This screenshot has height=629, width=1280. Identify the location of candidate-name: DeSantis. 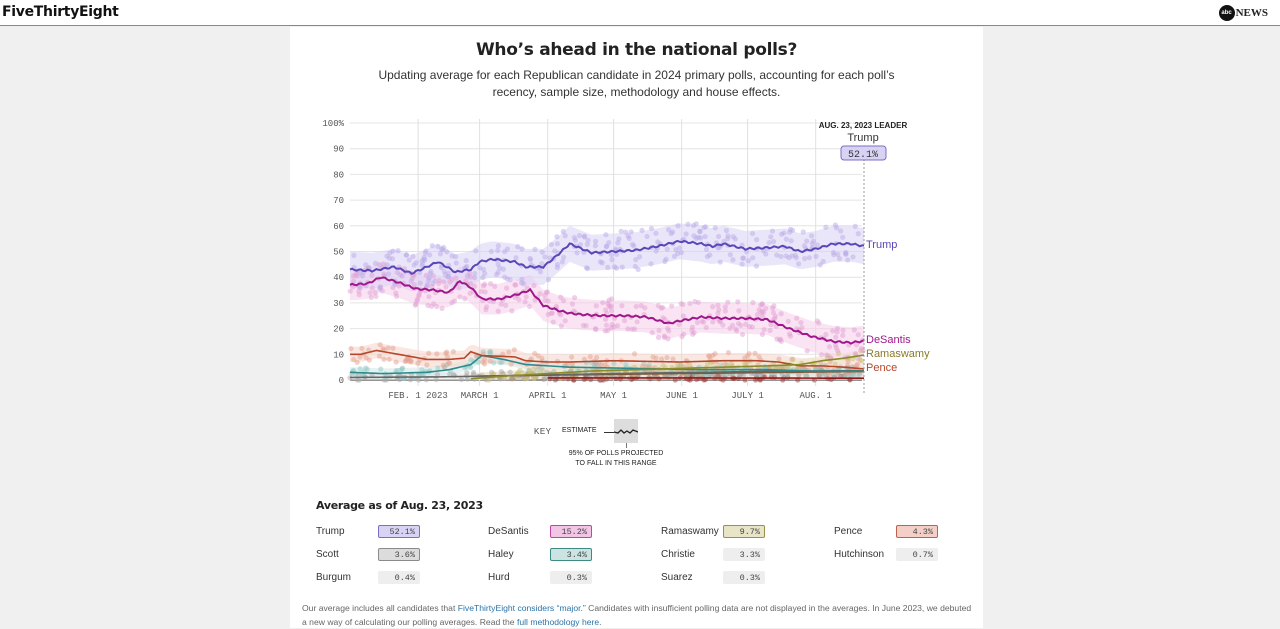
(519, 531).